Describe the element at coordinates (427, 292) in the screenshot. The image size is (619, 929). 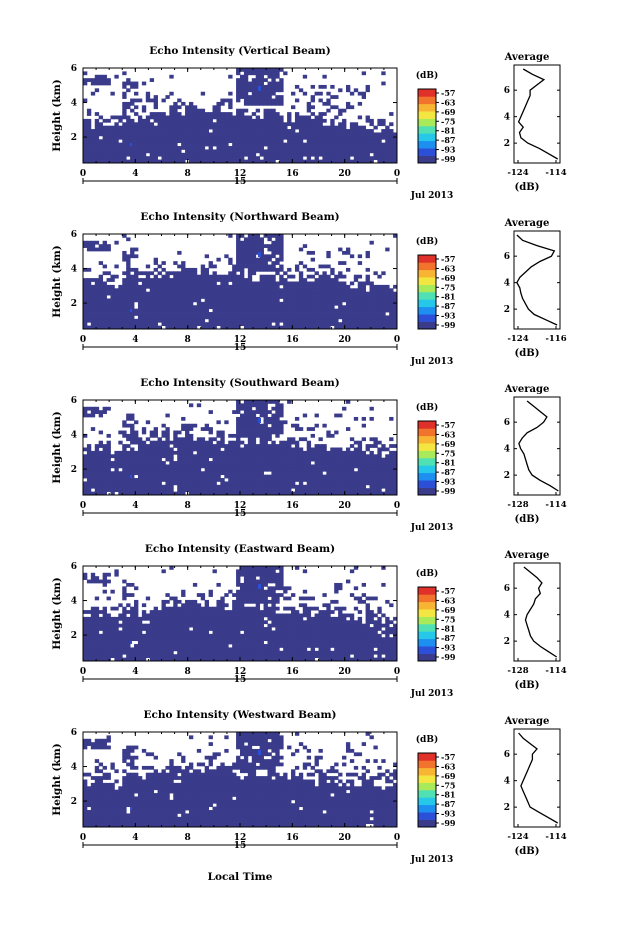
I see `colorbar-frame` at that location.